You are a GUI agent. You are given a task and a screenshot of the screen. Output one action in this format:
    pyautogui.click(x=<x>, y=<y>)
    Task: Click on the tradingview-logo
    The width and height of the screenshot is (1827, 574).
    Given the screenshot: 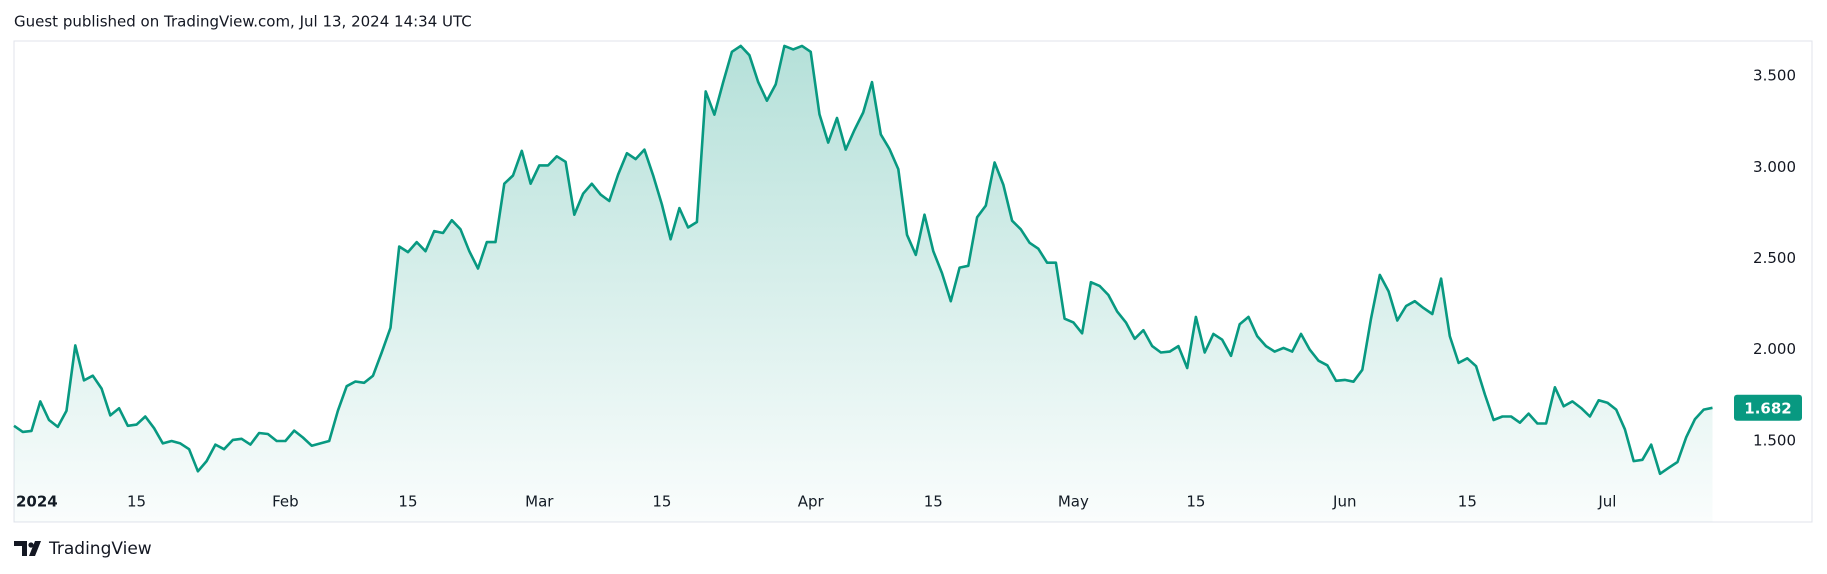 What is the action you would take?
    pyautogui.click(x=27, y=548)
    